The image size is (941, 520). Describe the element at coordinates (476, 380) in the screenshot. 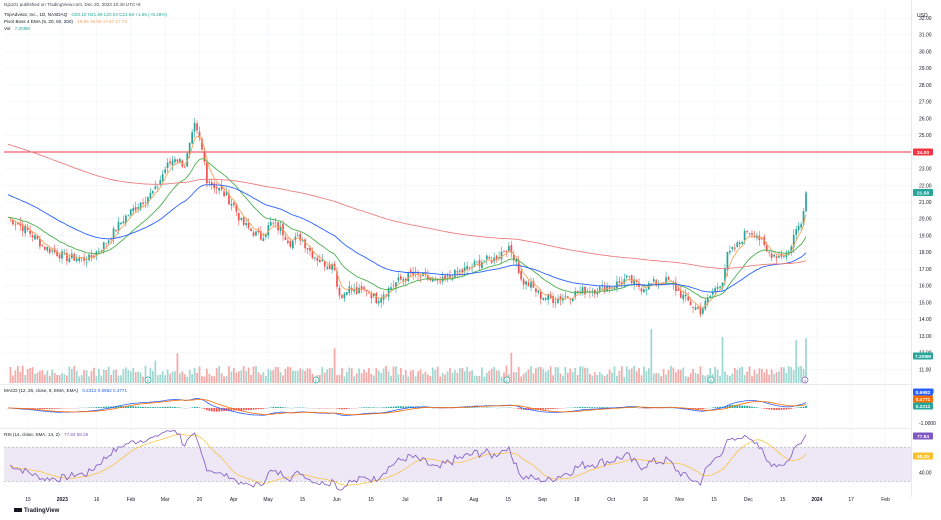

I see `event-markers: E E E E 4` at that location.